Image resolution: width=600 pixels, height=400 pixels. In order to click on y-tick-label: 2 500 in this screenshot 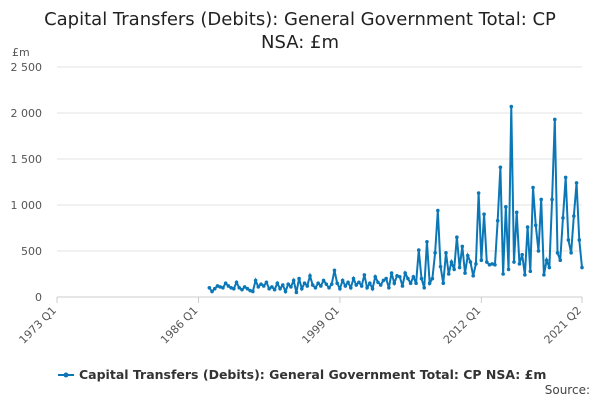, I will do `click(27, 67)`.